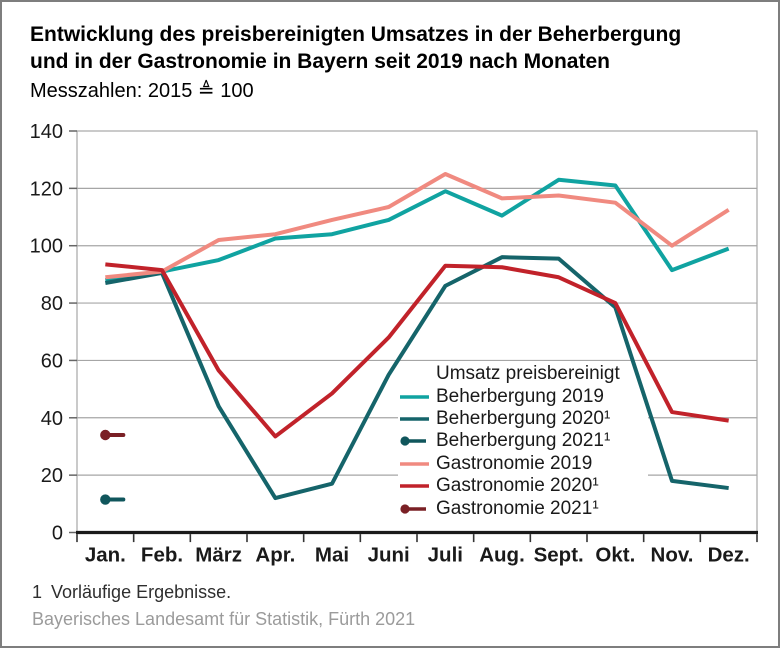  I want to click on y-axis-tick-label: 40, so click(52, 419).